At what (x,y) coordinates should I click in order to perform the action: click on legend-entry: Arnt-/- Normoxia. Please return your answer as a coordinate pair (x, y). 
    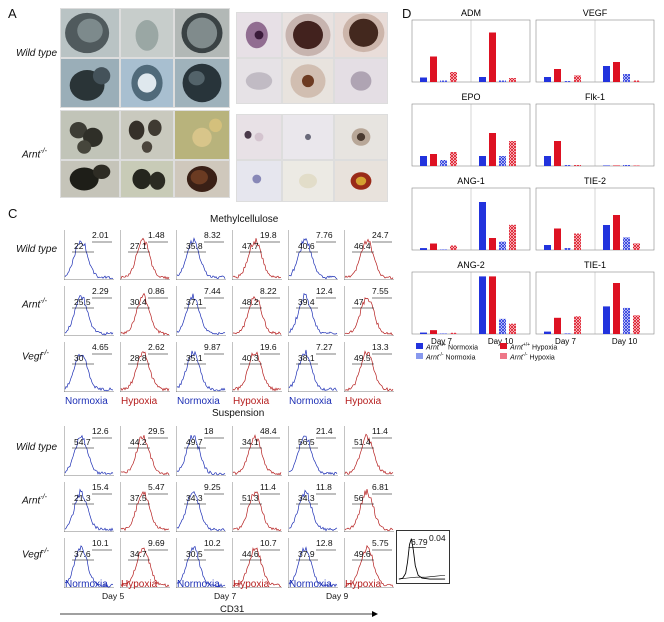
    Looking at the image, I should click on (451, 357).